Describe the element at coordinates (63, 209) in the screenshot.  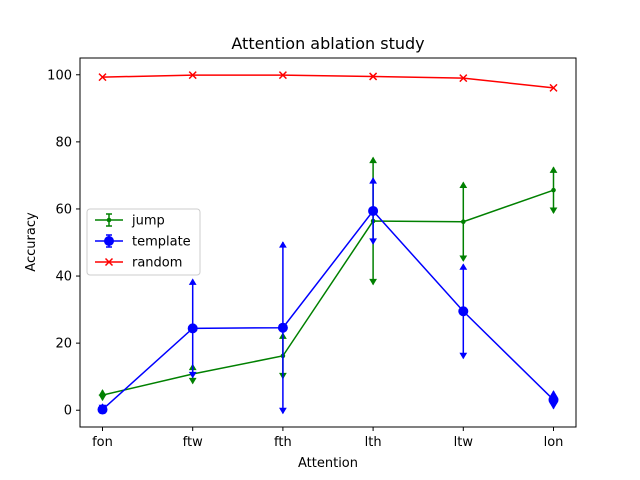
I see `y-tick-label: 60` at that location.